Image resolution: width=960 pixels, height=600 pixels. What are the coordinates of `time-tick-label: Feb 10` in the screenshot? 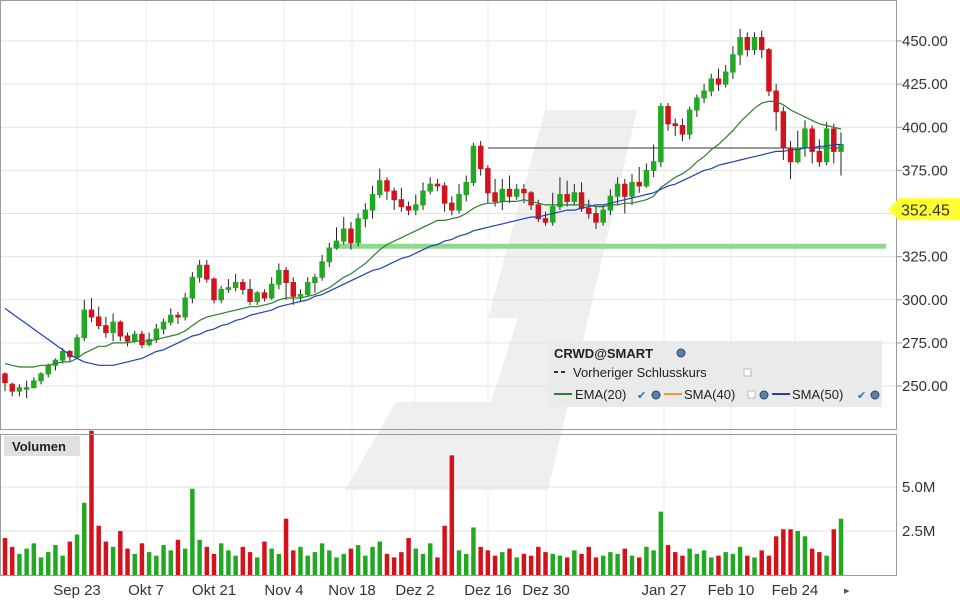 It's located at (731, 590).